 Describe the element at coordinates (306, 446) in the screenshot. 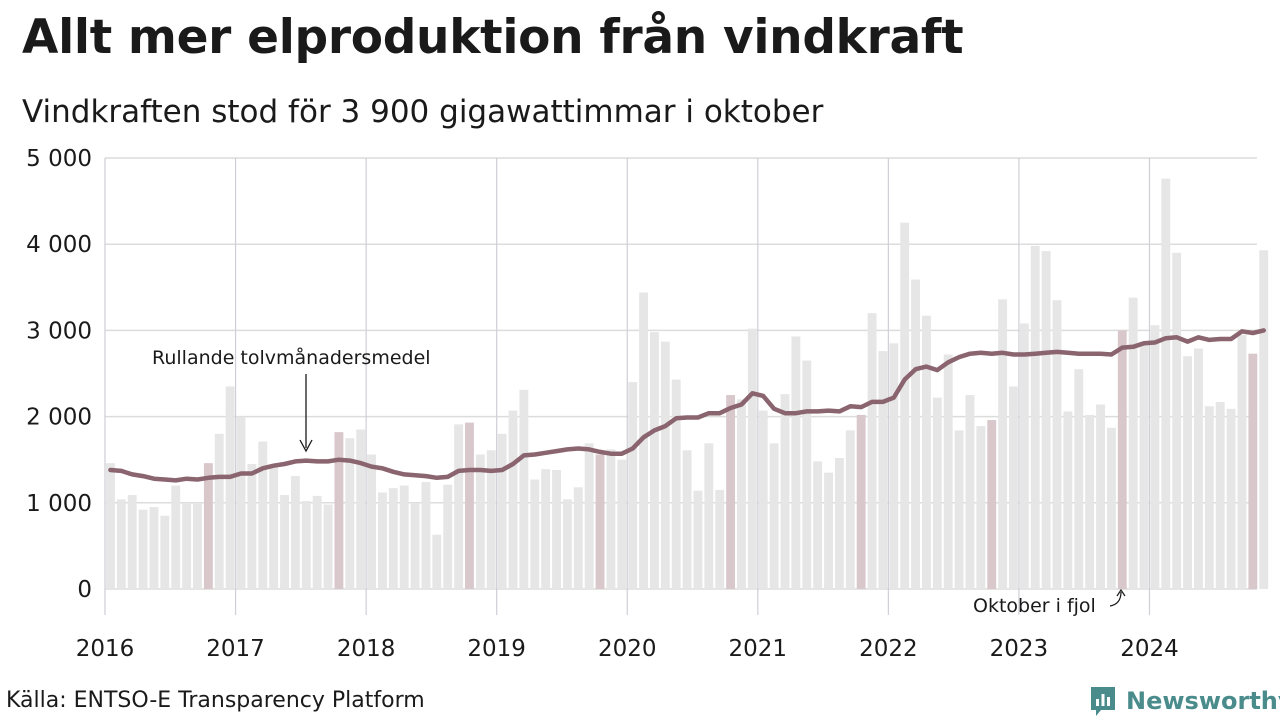

I see `annotation-rolling-average-arrowhead` at that location.